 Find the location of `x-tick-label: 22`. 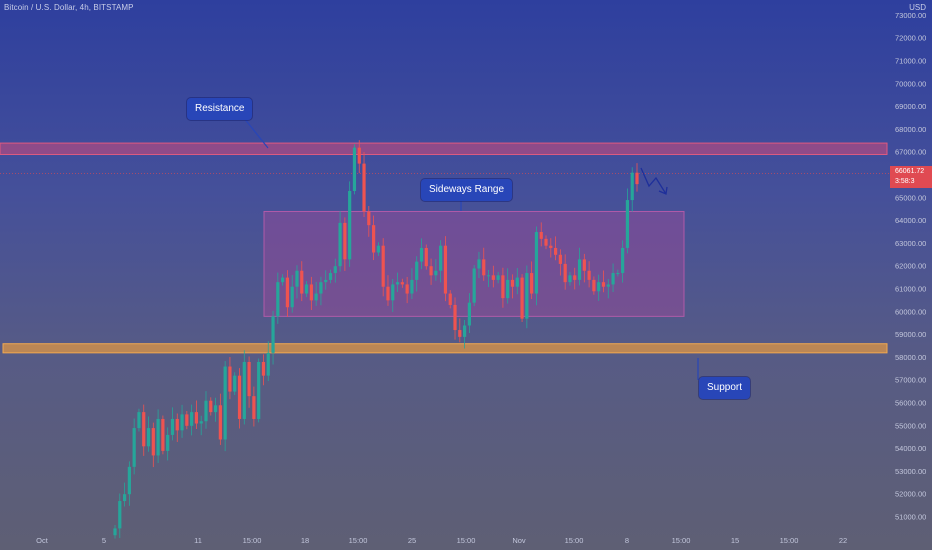

x-tick-label: 22 is located at coordinates (843, 540).